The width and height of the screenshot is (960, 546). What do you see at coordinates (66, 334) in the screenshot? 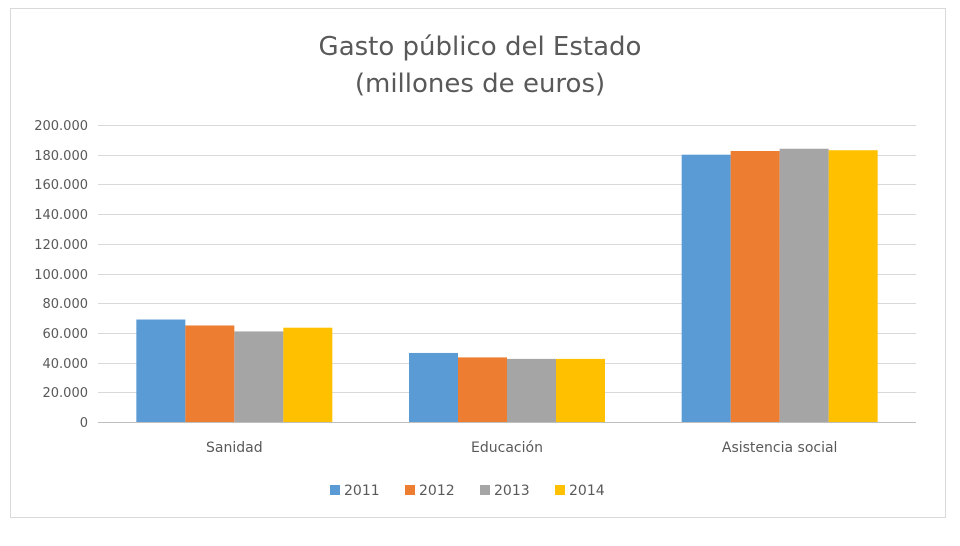
I see `y-tick-label: 60.000` at bounding box center [66, 334].